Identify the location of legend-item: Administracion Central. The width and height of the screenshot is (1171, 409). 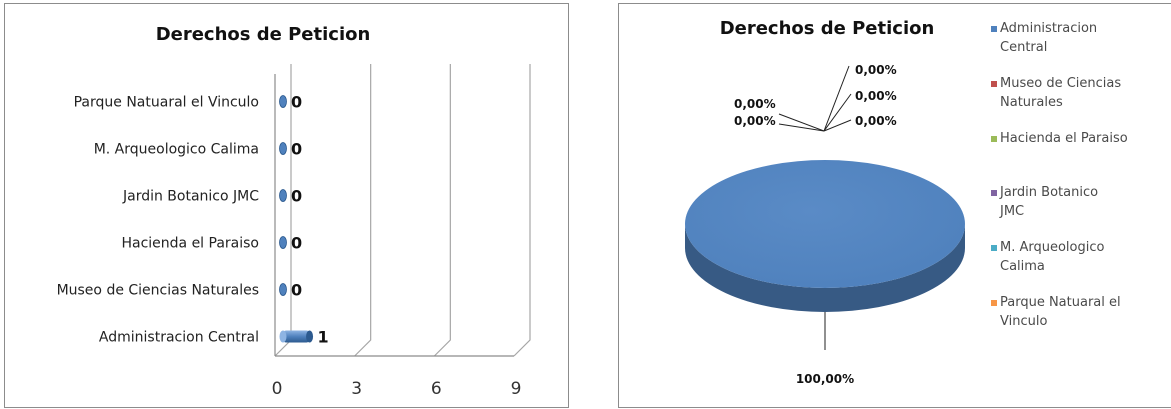
(1044, 38).